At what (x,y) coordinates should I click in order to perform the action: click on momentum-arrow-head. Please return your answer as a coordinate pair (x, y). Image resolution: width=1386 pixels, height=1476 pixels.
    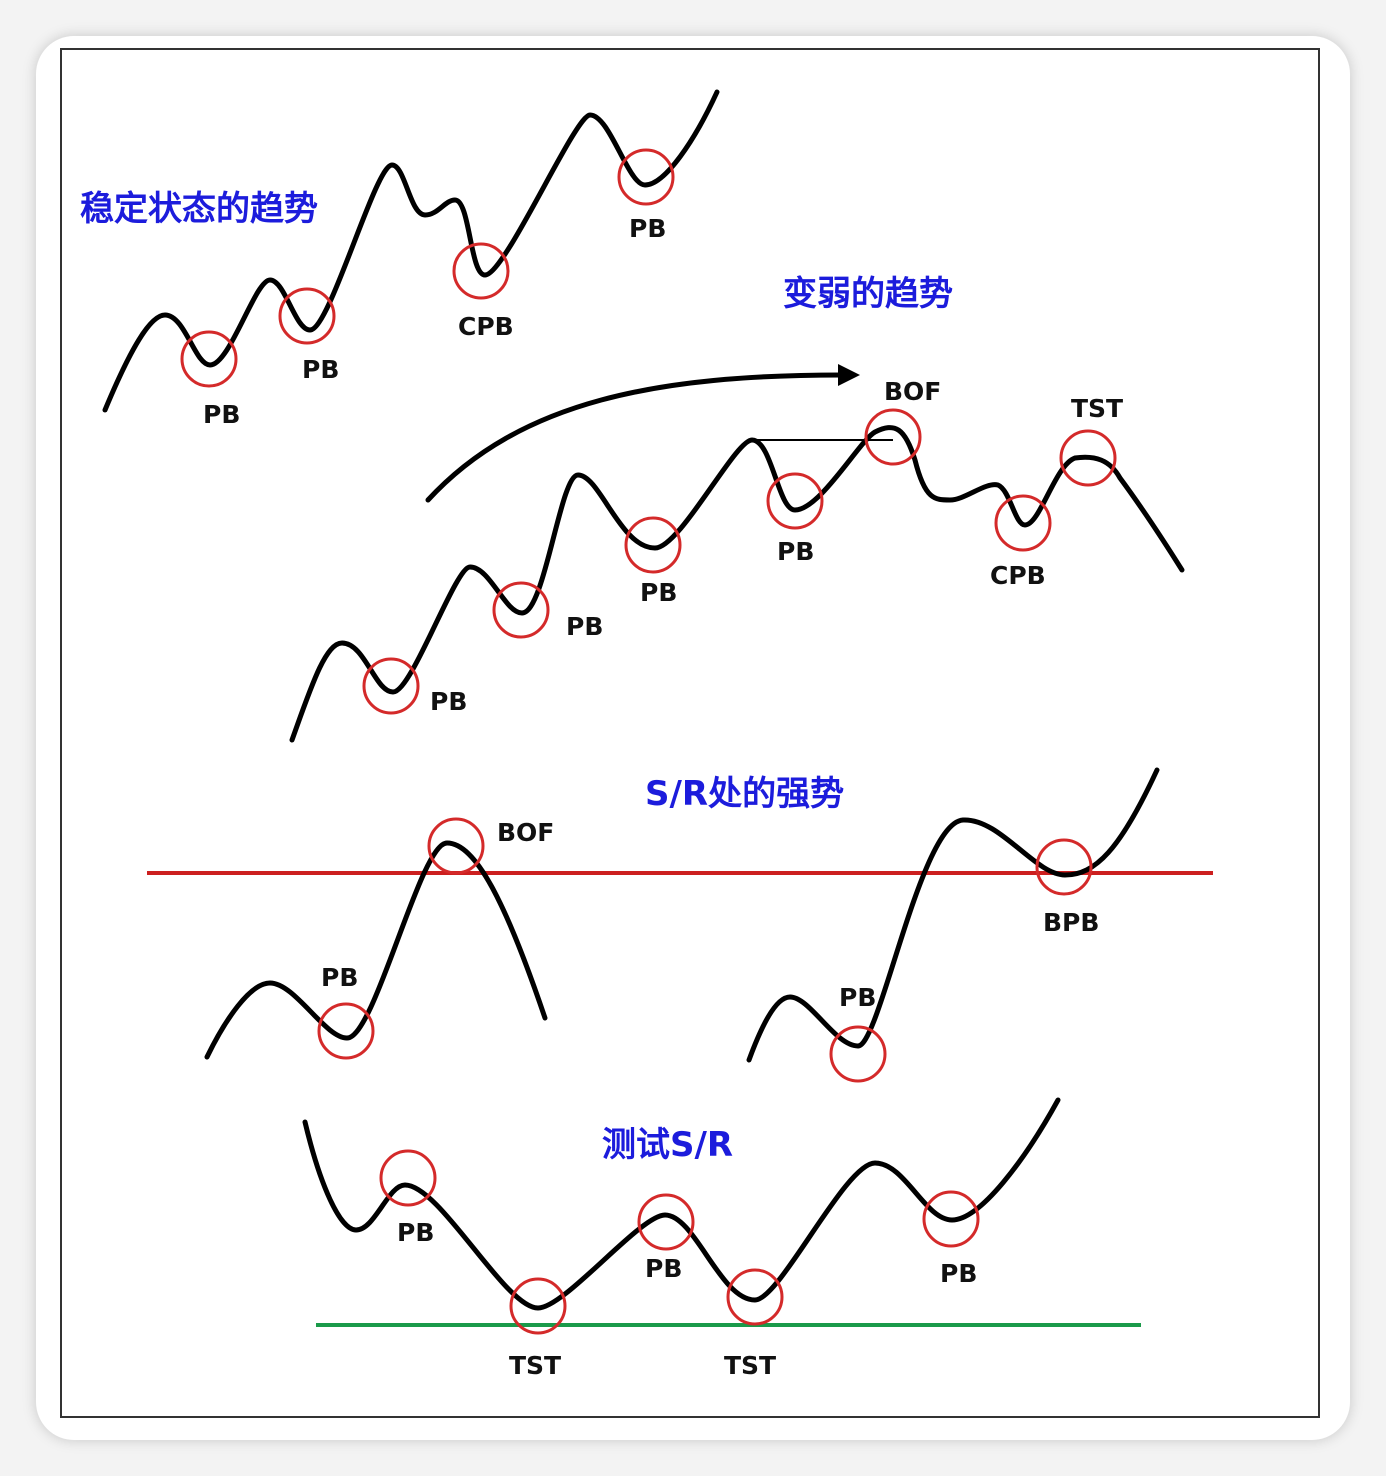
    Looking at the image, I should click on (849, 375).